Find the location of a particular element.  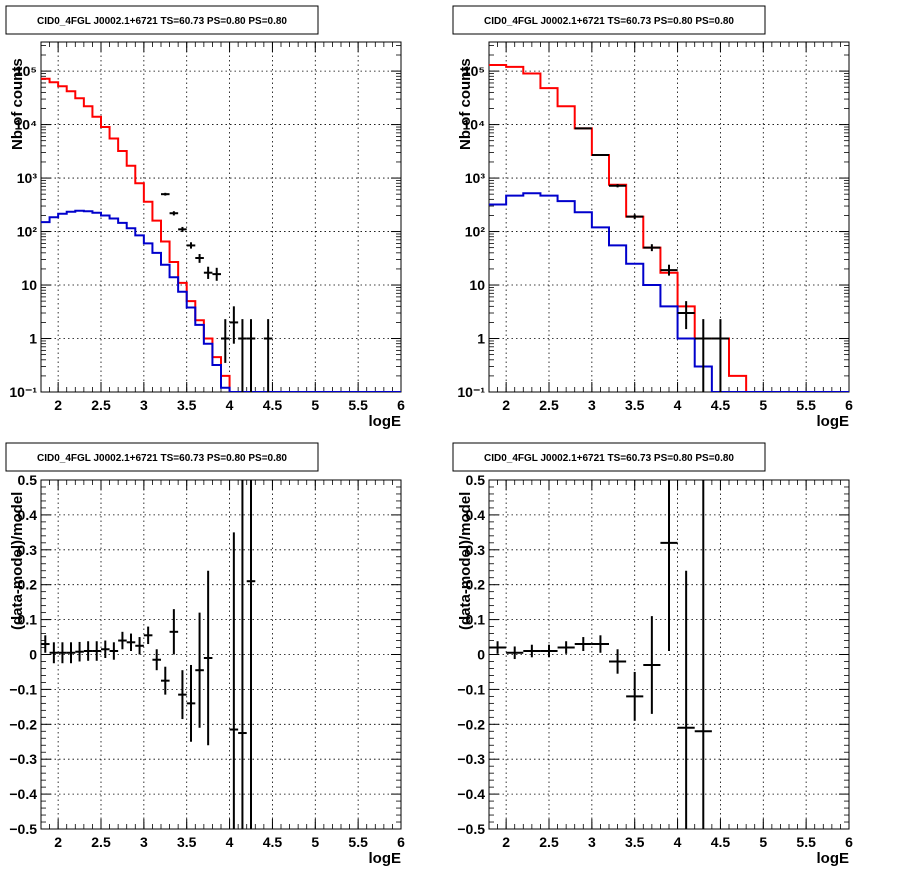

y-tick-label: −0.1 is located at coordinates (471, 689).